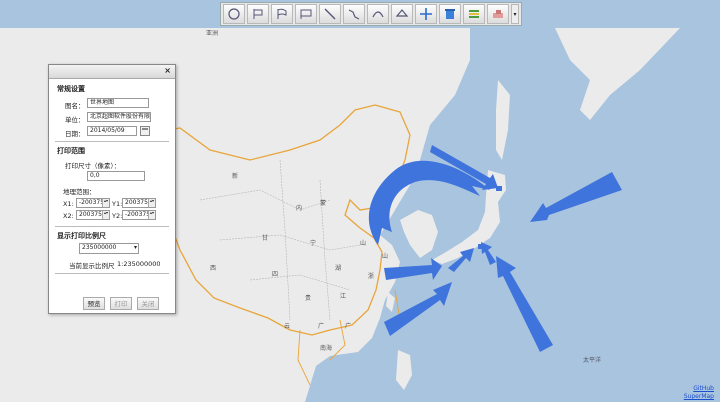  I want to click on eraser-icon, so click(498, 14).